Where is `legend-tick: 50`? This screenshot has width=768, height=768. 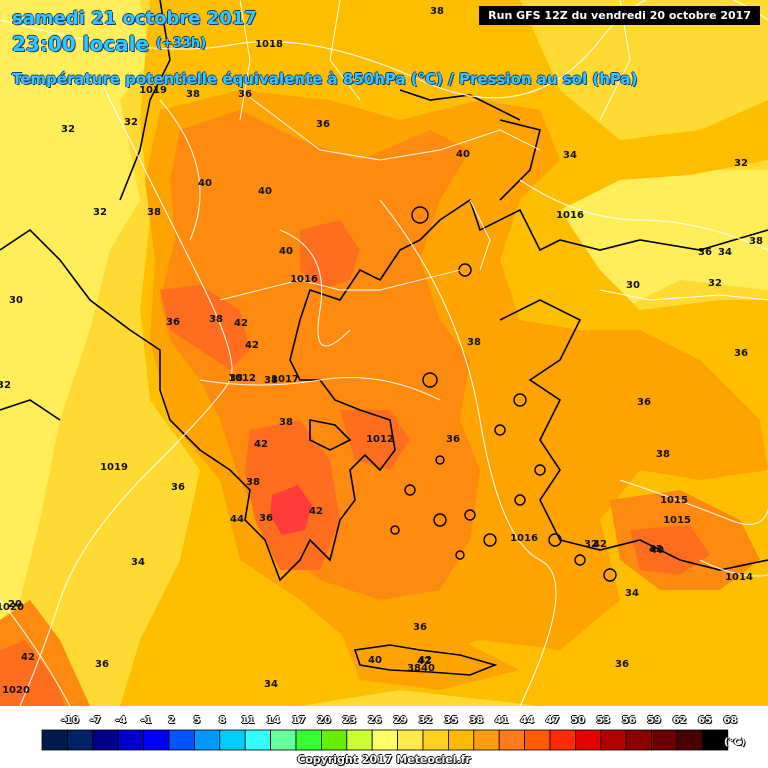 legend-tick: 50 is located at coordinates (578, 720).